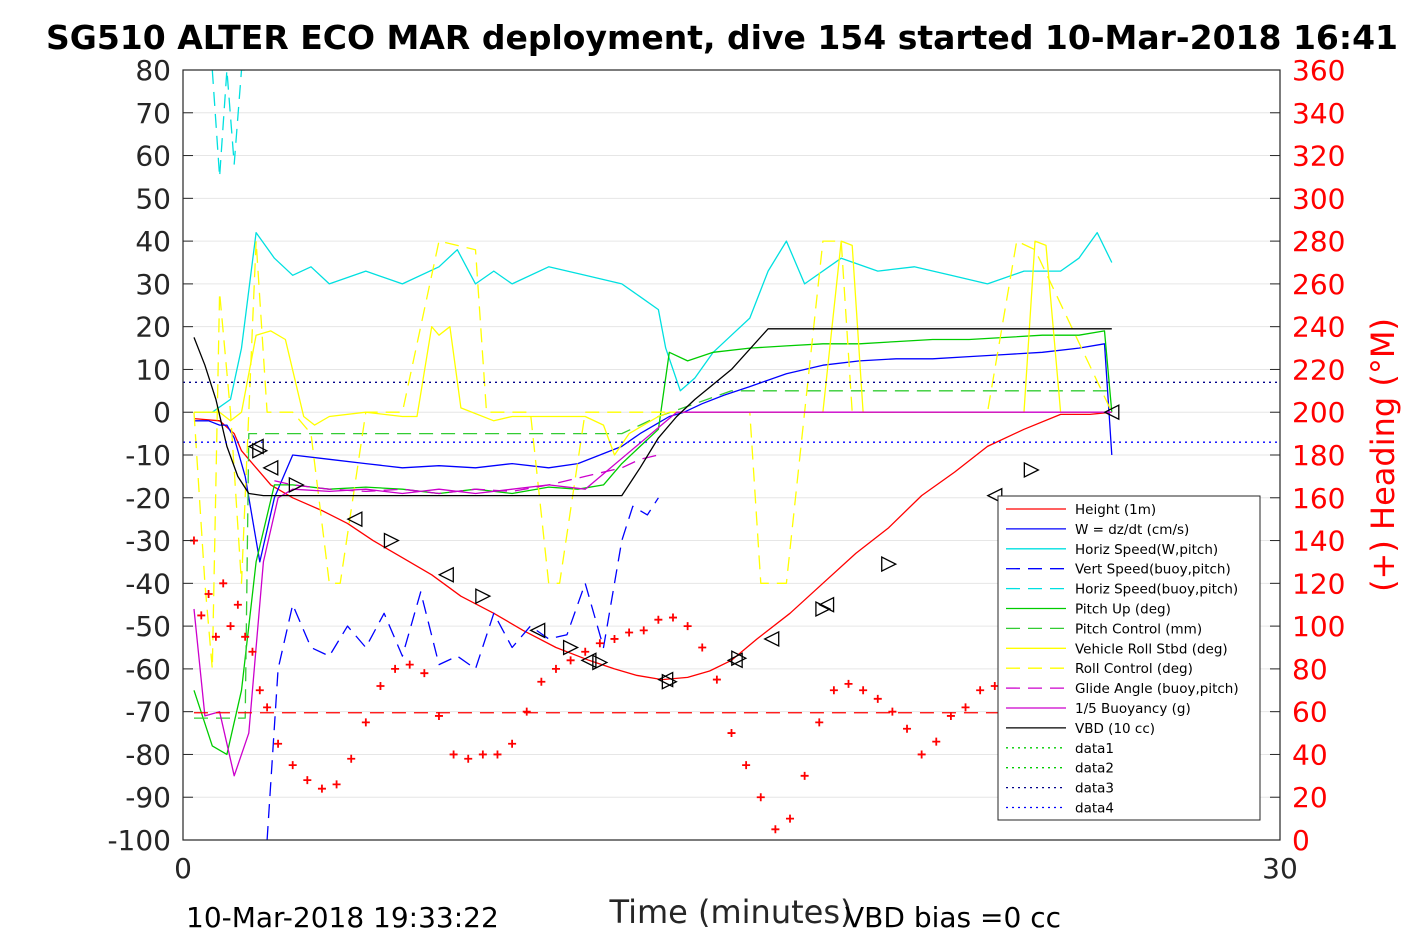 Image resolution: width=1417 pixels, height=945 pixels. Describe the element at coordinates (342, 917) in the screenshot. I see `footer-timestamp: 10-Mar-2018 19:33:22` at that location.